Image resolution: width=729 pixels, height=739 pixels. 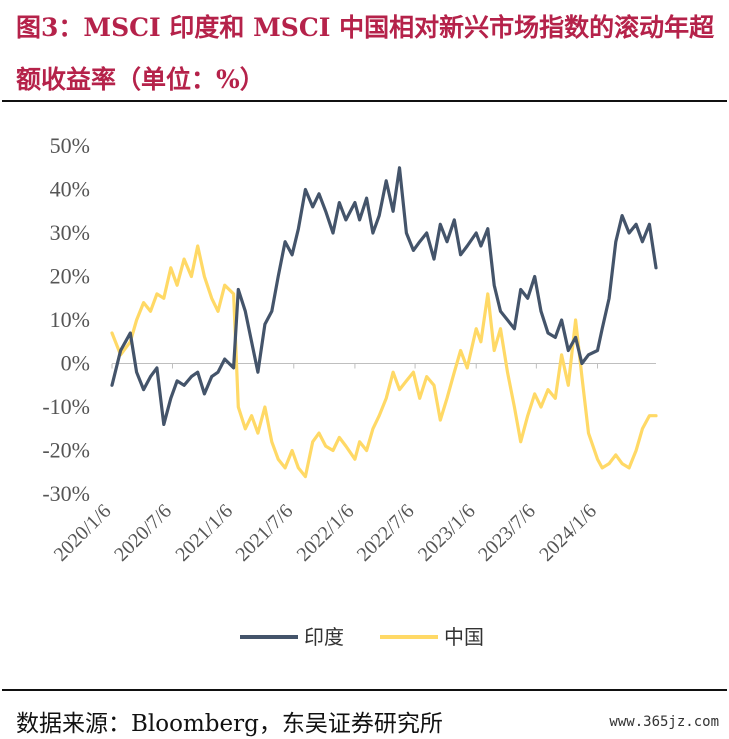 What do you see at coordinates (364, 690) in the screenshot?
I see `bottom-rule` at bounding box center [364, 690].